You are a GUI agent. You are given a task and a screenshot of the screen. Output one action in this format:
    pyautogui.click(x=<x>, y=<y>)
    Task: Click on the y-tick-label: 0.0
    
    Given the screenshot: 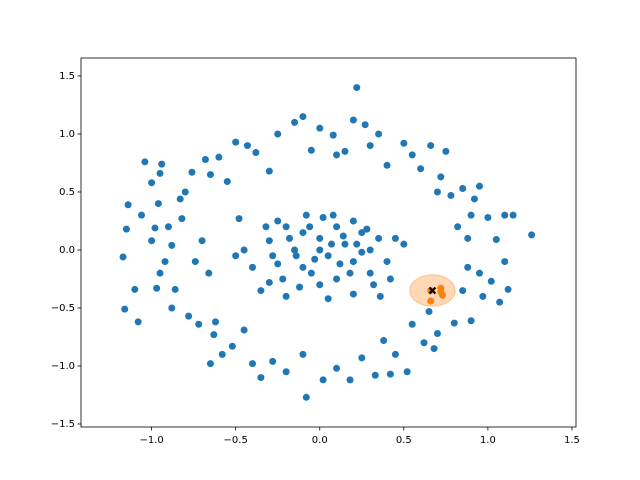 What is the action you would take?
    pyautogui.click(x=67, y=250)
    